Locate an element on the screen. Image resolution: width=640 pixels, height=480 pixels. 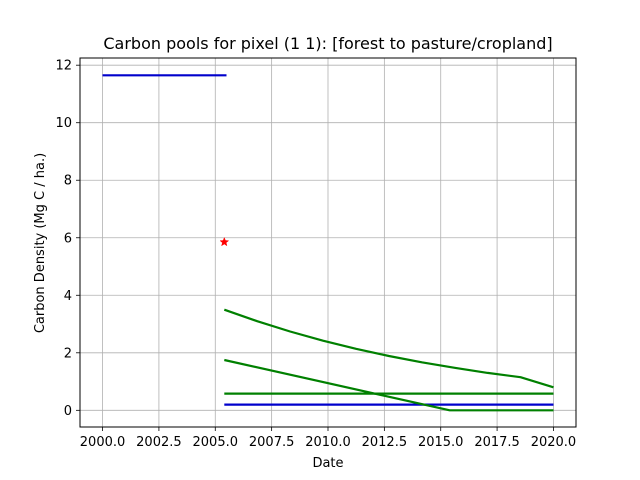
x-tick-label: 2007.5 is located at coordinates (272, 442).